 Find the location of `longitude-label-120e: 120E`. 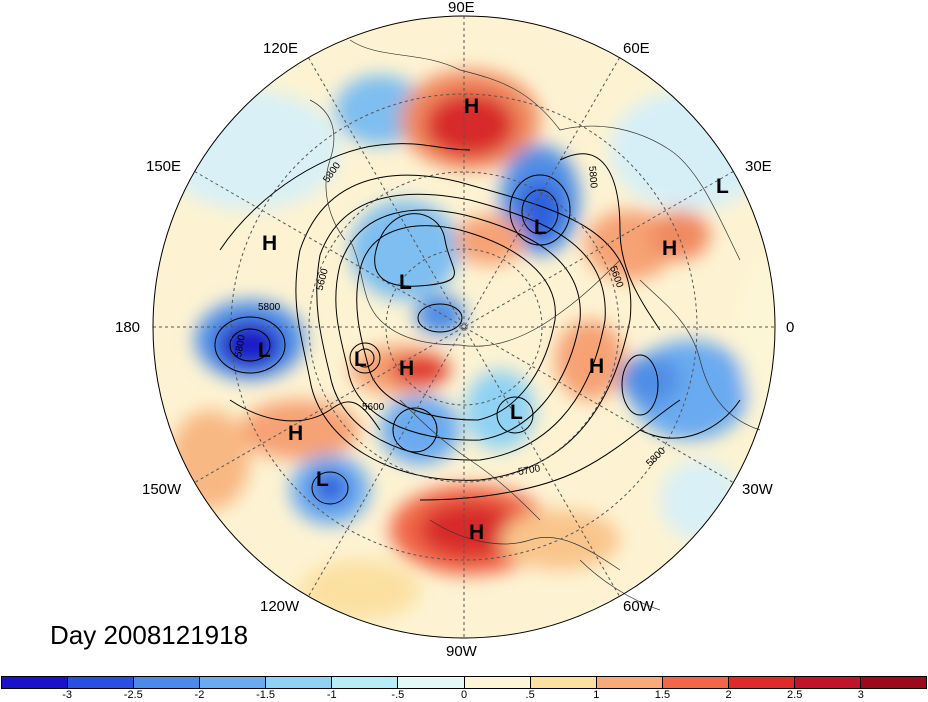

longitude-label-120e: 120E is located at coordinates (281, 48).